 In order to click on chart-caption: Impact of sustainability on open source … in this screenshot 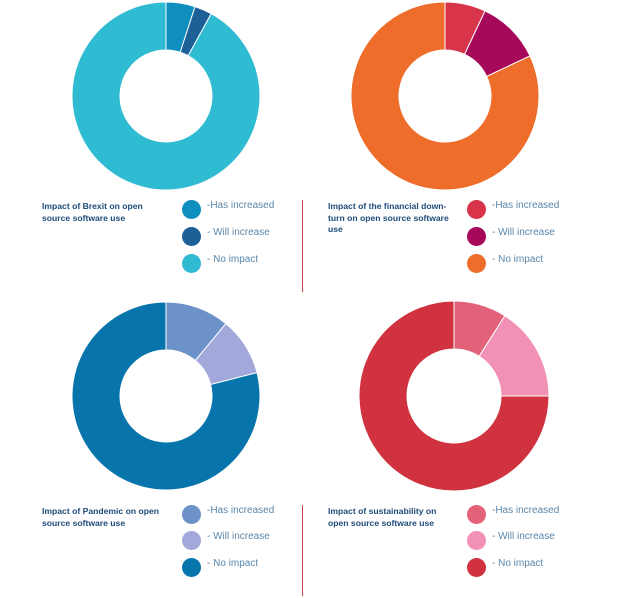, I will do `click(382, 517)`.